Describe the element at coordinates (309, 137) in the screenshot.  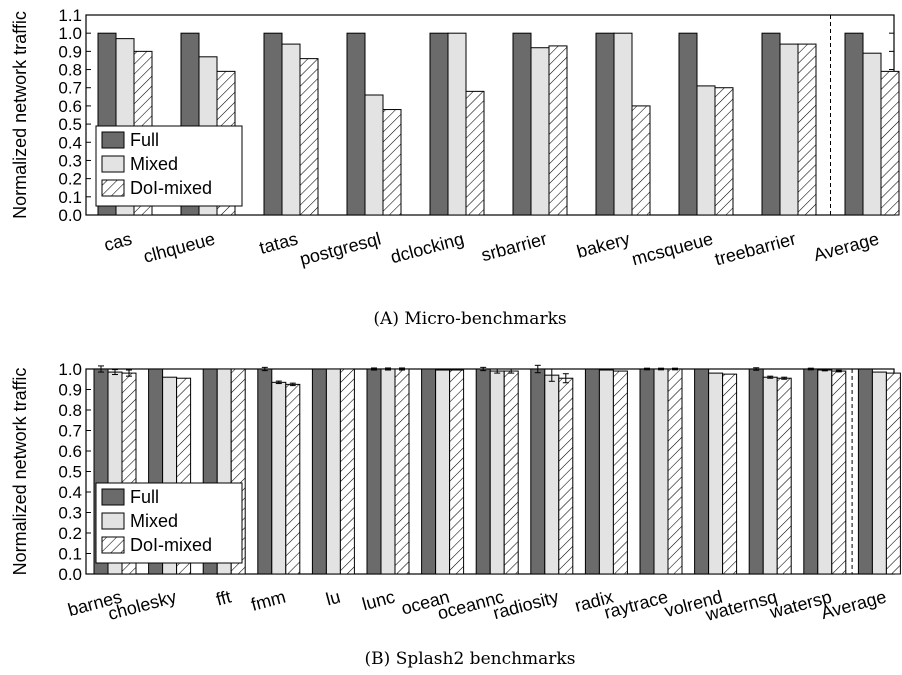
I see `bar-doi-mixed-tatas` at that location.